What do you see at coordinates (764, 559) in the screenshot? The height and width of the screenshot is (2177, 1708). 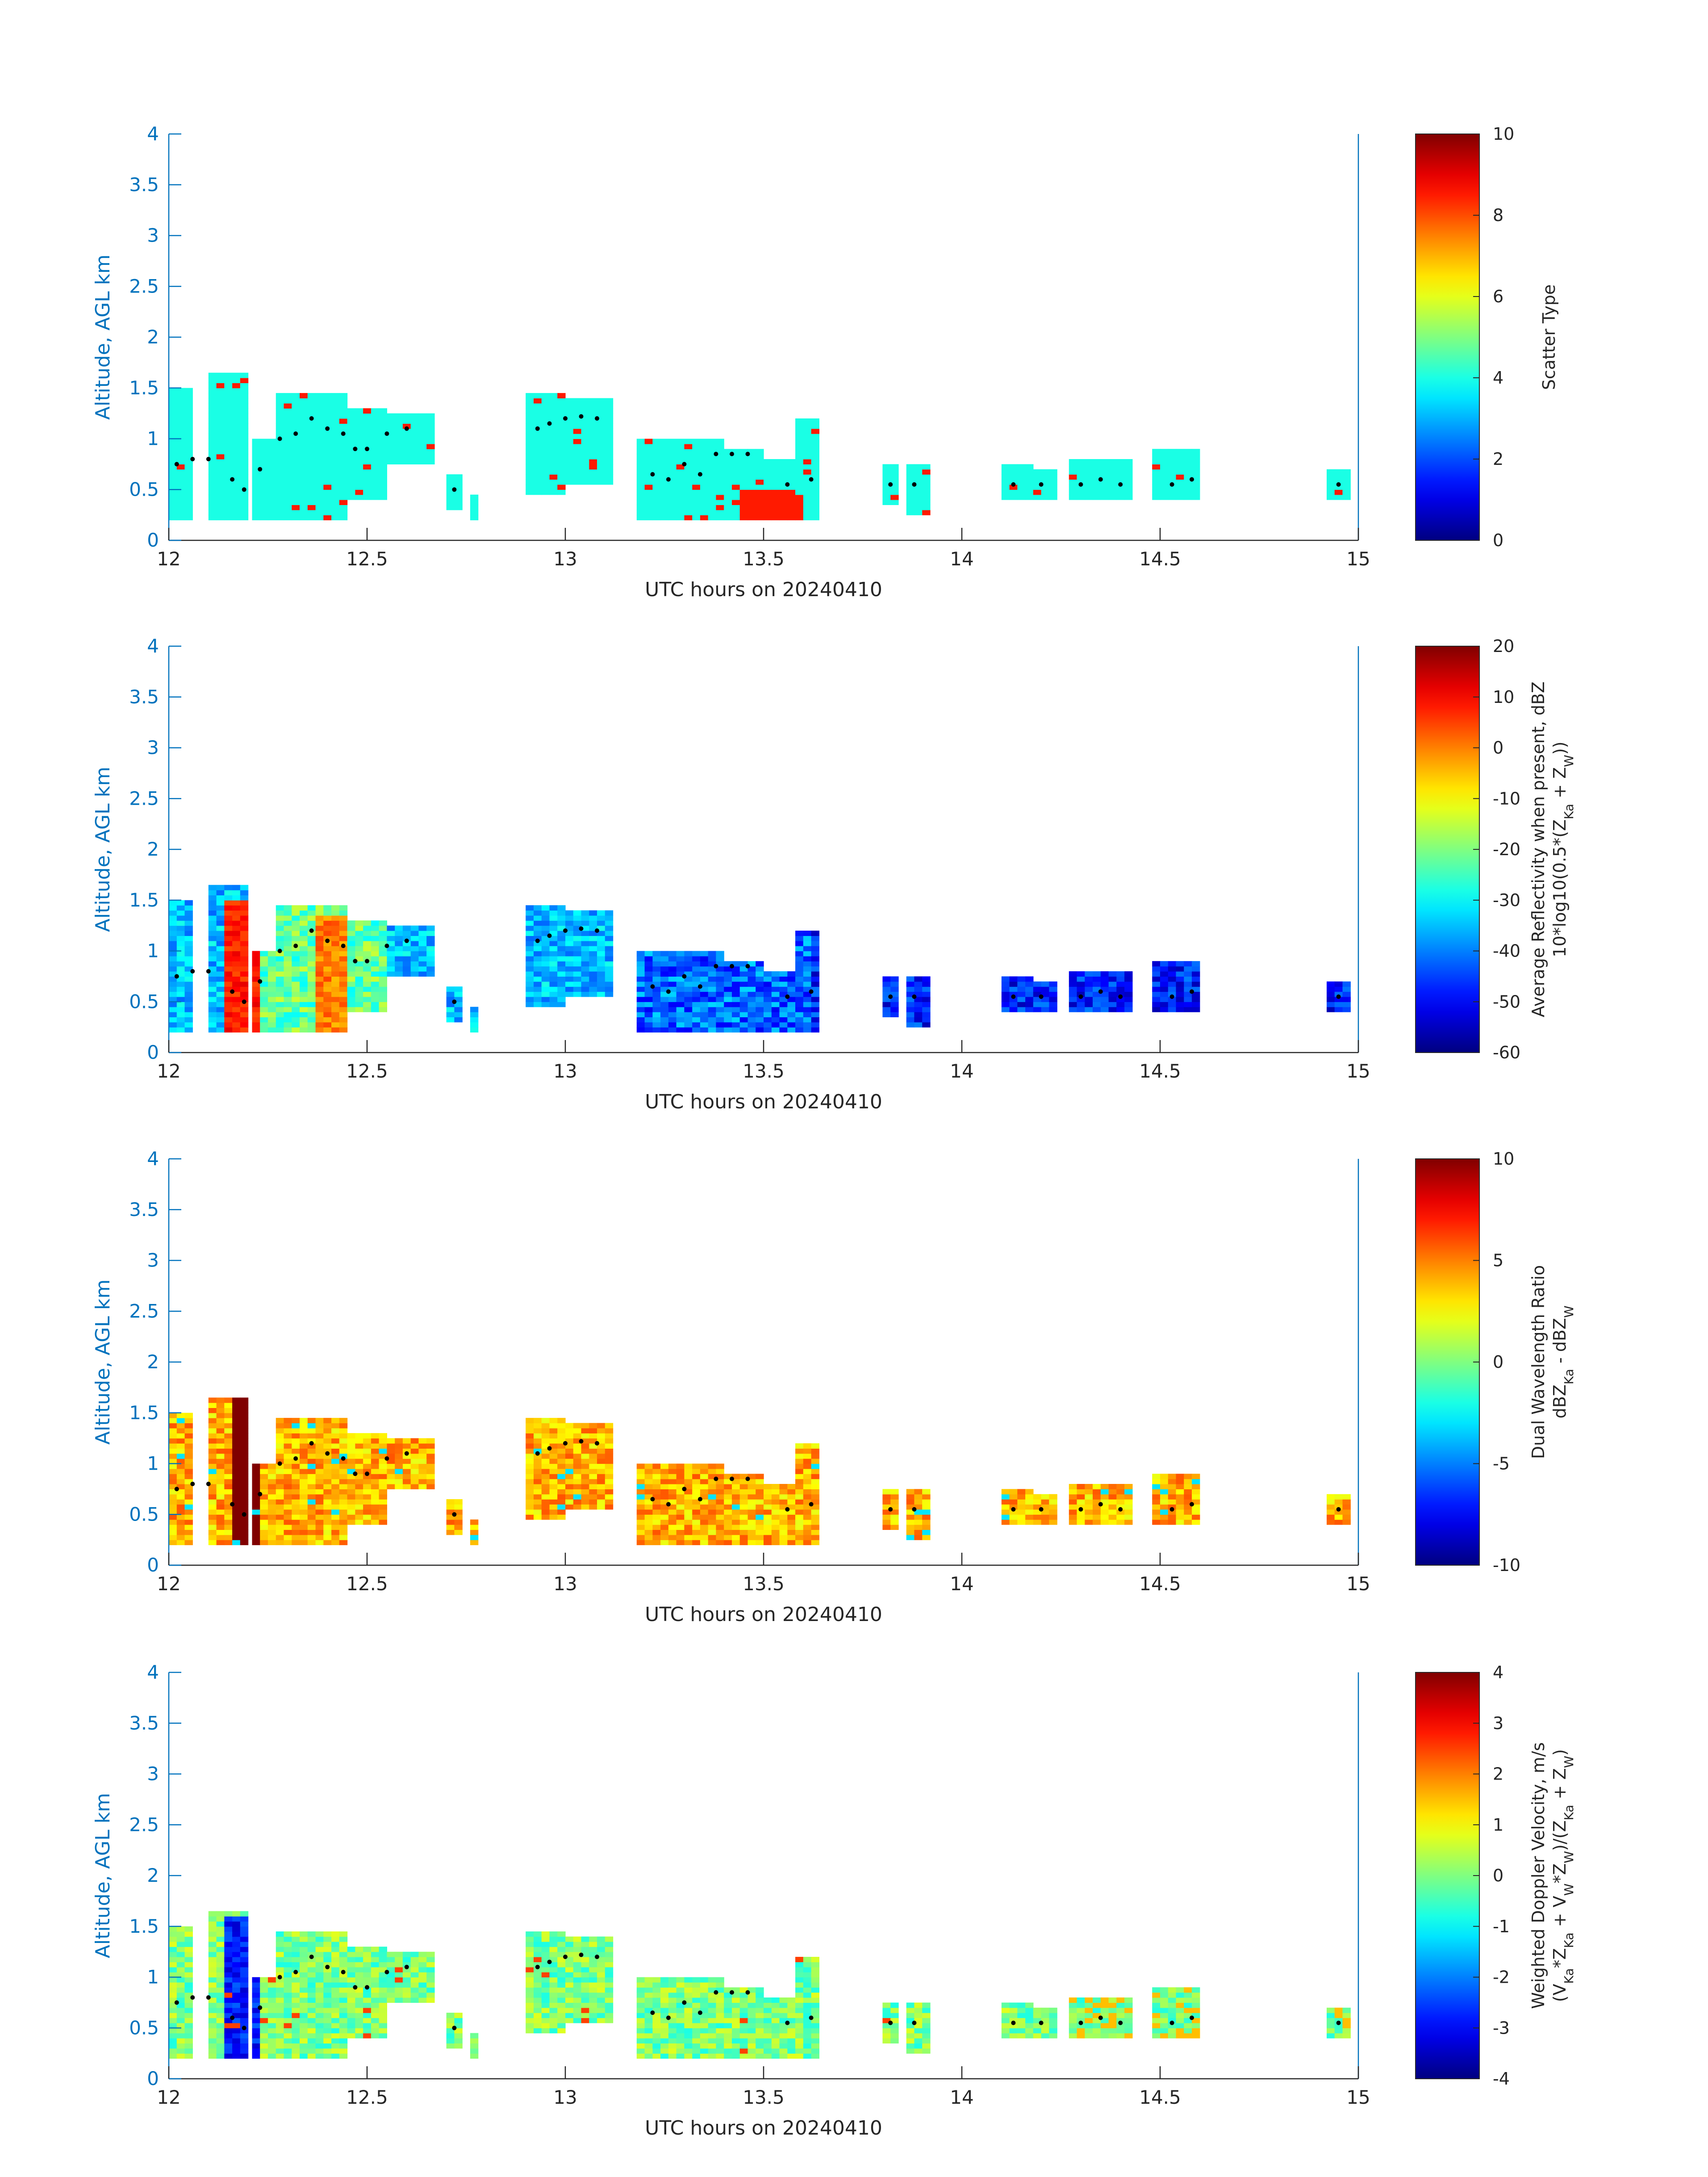 I see `x-tick-label: 13.5` at bounding box center [764, 559].